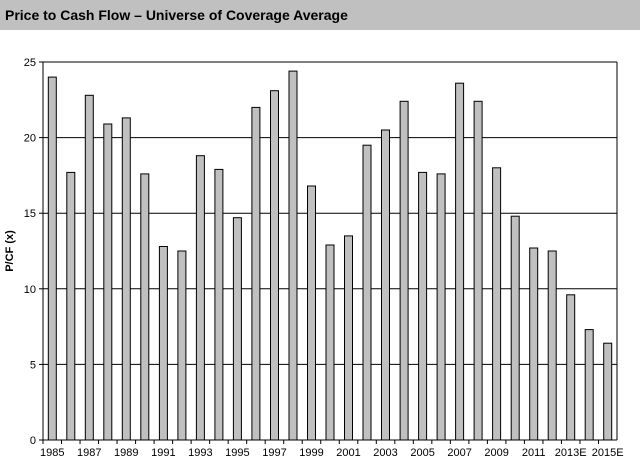 Image resolution: width=640 pixels, height=472 pixels. Describe the element at coordinates (478, 270) in the screenshot. I see `bar-2008` at that location.